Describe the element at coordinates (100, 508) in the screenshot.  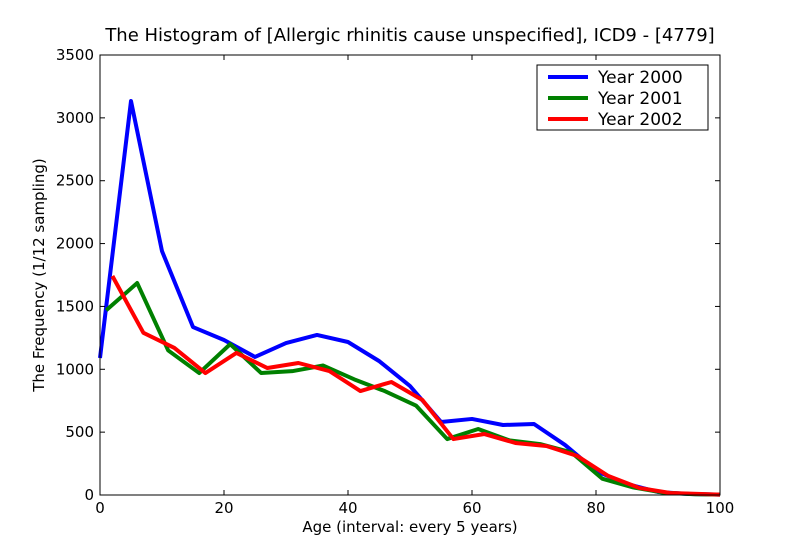
I see `x-tick-label: 0` at that location.